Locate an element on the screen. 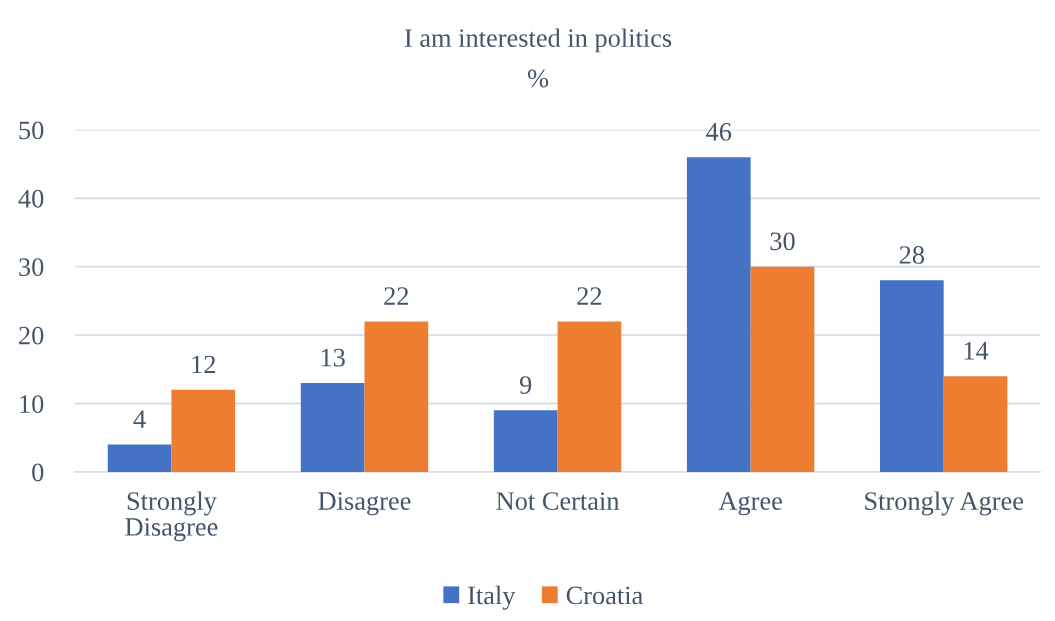 This screenshot has width=1055, height=621. y-tick-label: 40 is located at coordinates (31, 198).